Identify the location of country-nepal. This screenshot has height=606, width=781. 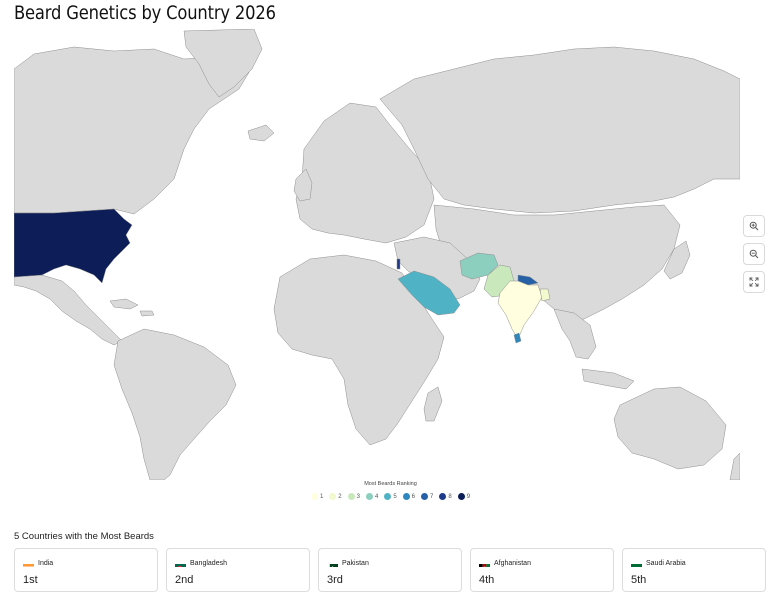
(528, 280).